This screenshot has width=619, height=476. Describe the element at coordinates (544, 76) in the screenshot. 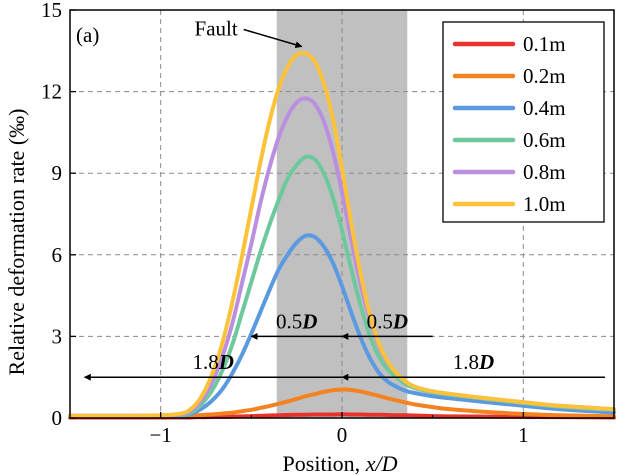

I see `legend-label-1: 0.2m` at that location.